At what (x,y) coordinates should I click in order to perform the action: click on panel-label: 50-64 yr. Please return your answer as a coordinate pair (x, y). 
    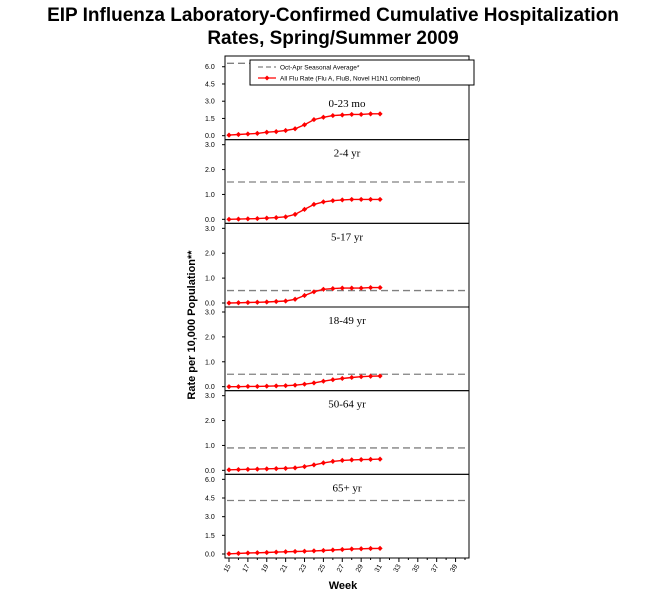
    Looking at the image, I should click on (347, 405).